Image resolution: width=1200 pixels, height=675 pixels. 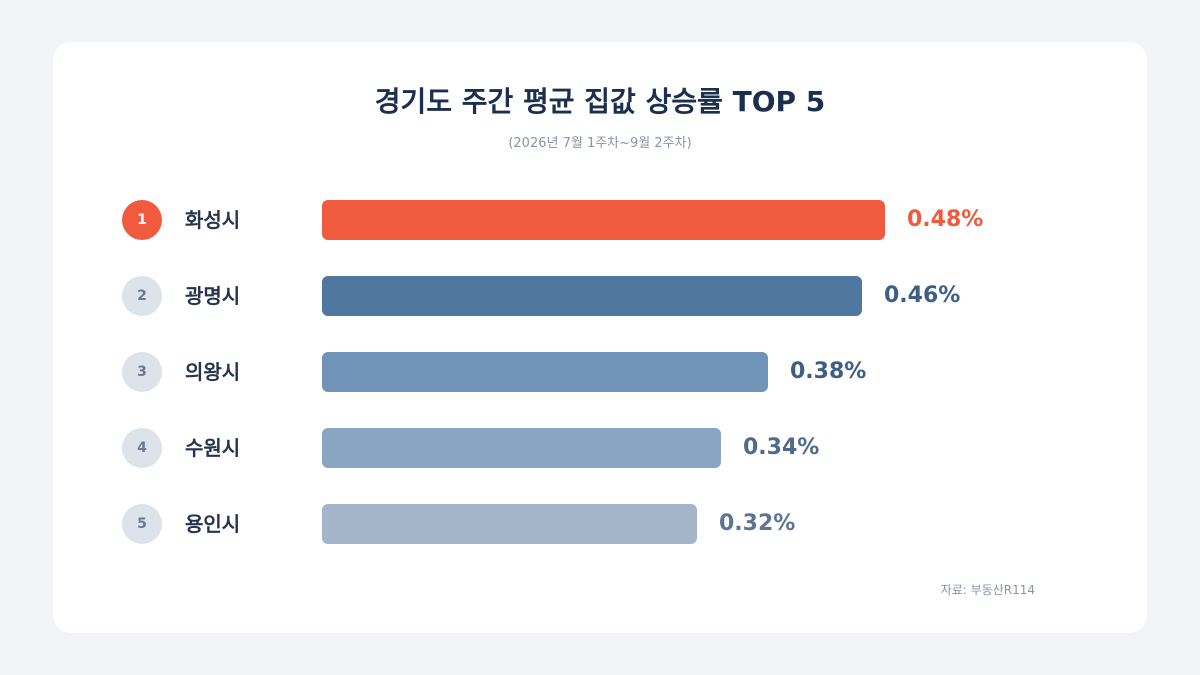 What do you see at coordinates (142, 372) in the screenshot?
I see `rank-badge: 3` at bounding box center [142, 372].